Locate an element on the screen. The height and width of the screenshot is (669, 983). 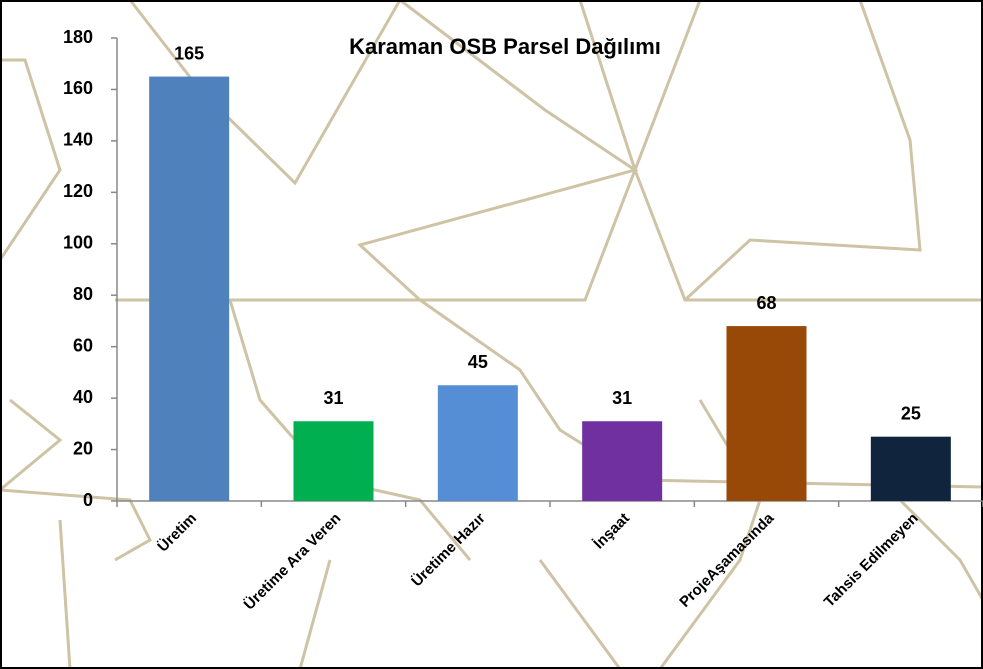
y-tick-label: 160 is located at coordinates (78, 88).